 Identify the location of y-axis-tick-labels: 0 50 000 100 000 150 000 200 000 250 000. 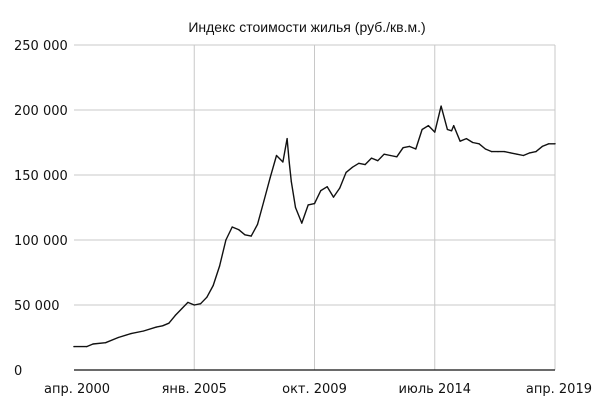
(41, 209).